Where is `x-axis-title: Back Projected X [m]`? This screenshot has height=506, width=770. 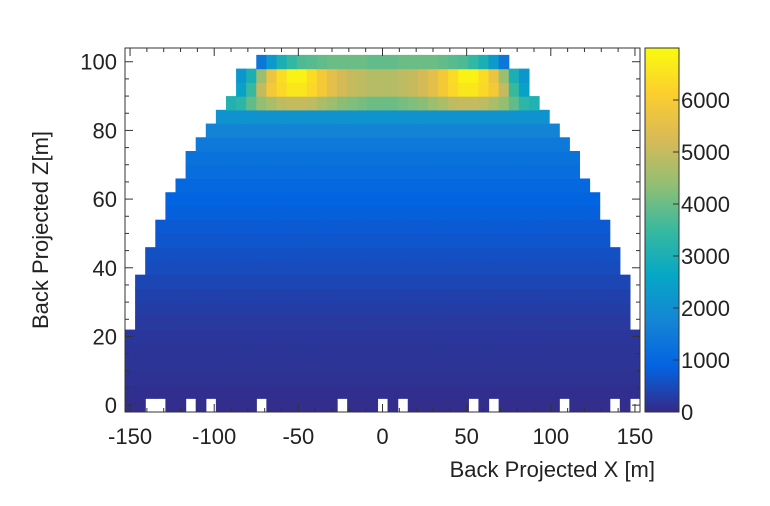
x-axis-title: Back Projected X [m] is located at coordinates (552, 469).